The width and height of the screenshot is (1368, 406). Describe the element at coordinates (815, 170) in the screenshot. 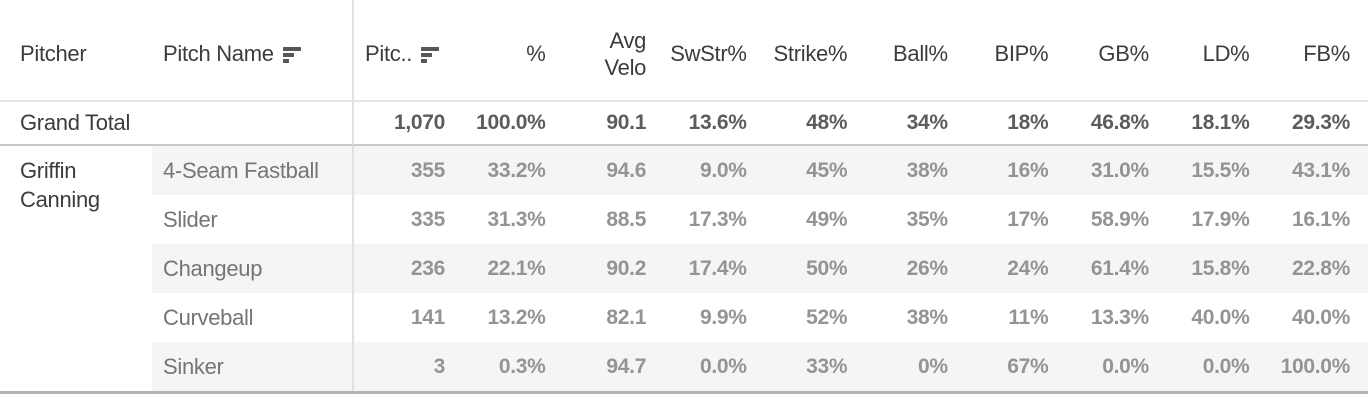

I see `stat-cell: 45%` at that location.